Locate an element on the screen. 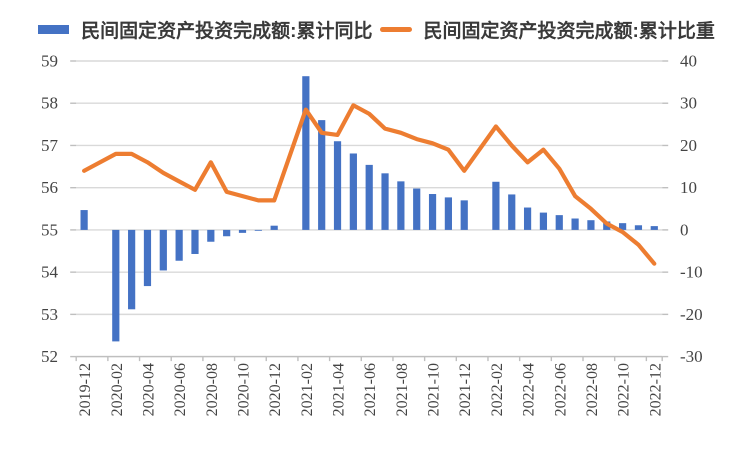 This screenshot has height=453, width=753. right-axis-tick-label: 0 is located at coordinates (684, 229).